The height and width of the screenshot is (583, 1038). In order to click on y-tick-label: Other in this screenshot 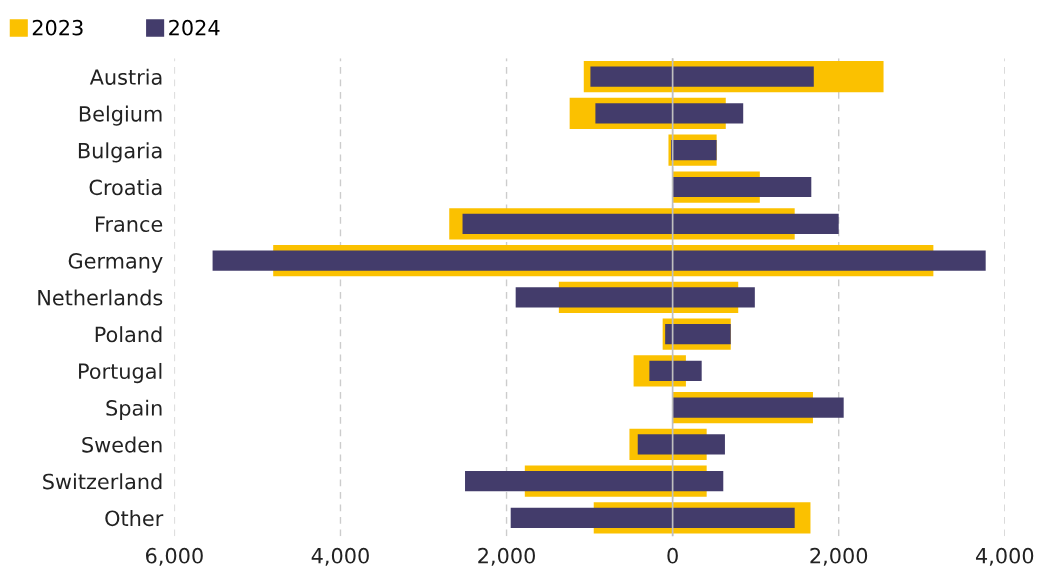, I will do `click(134, 518)`.